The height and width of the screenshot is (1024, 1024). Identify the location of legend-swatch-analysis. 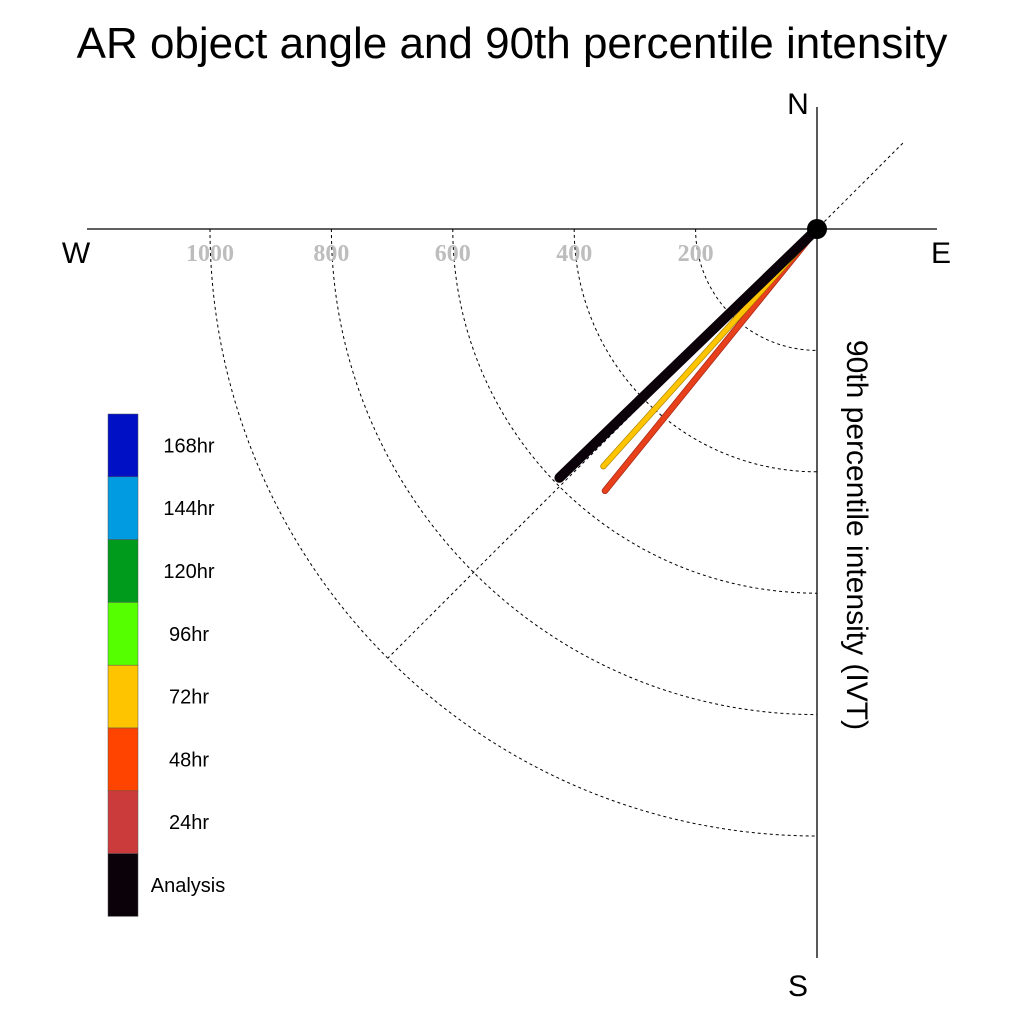
(123, 885).